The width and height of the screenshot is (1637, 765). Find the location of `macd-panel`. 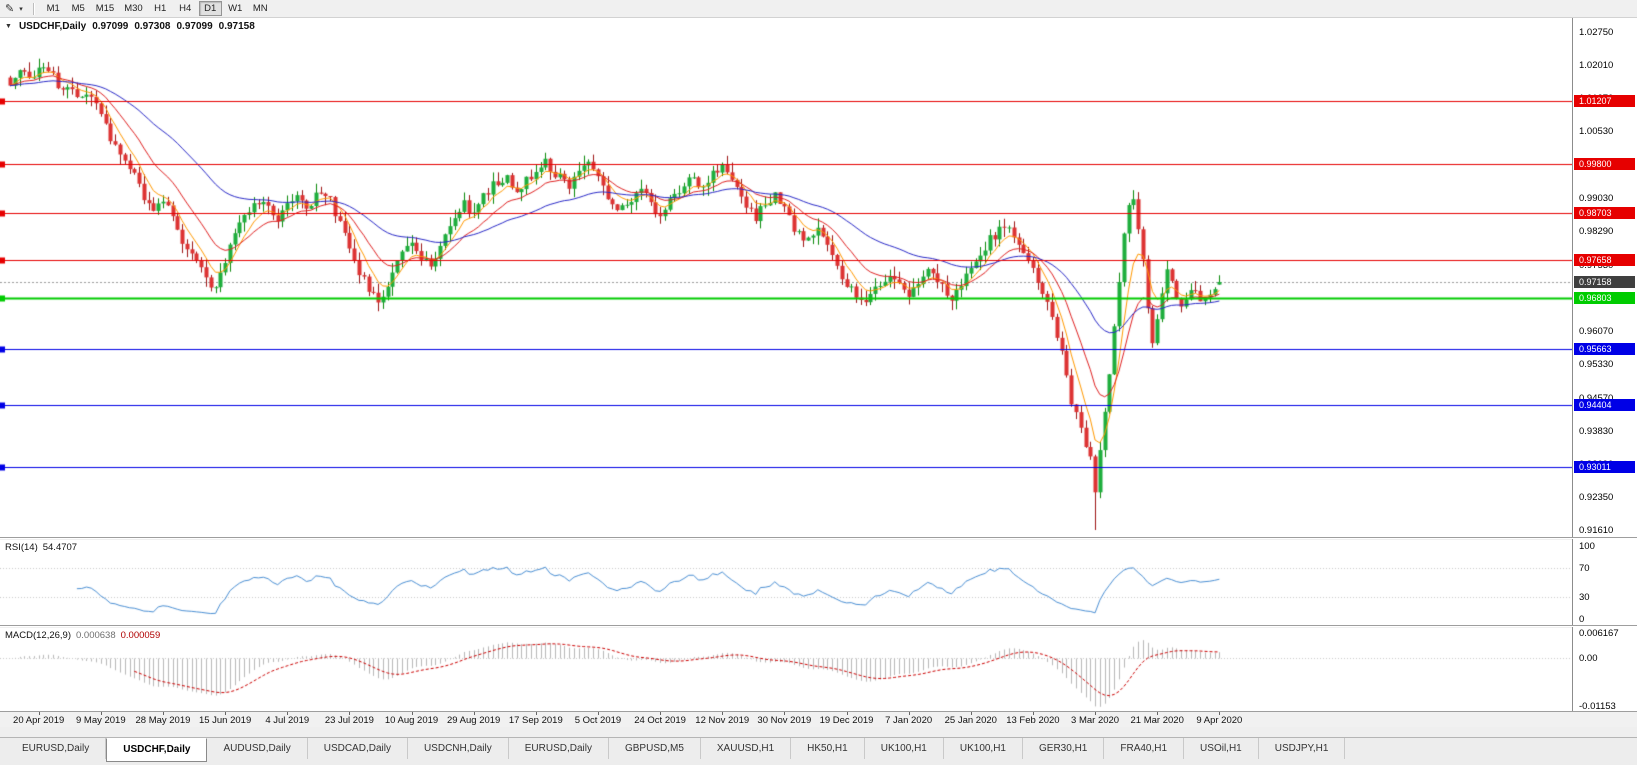

macd-panel is located at coordinates (786, 669).